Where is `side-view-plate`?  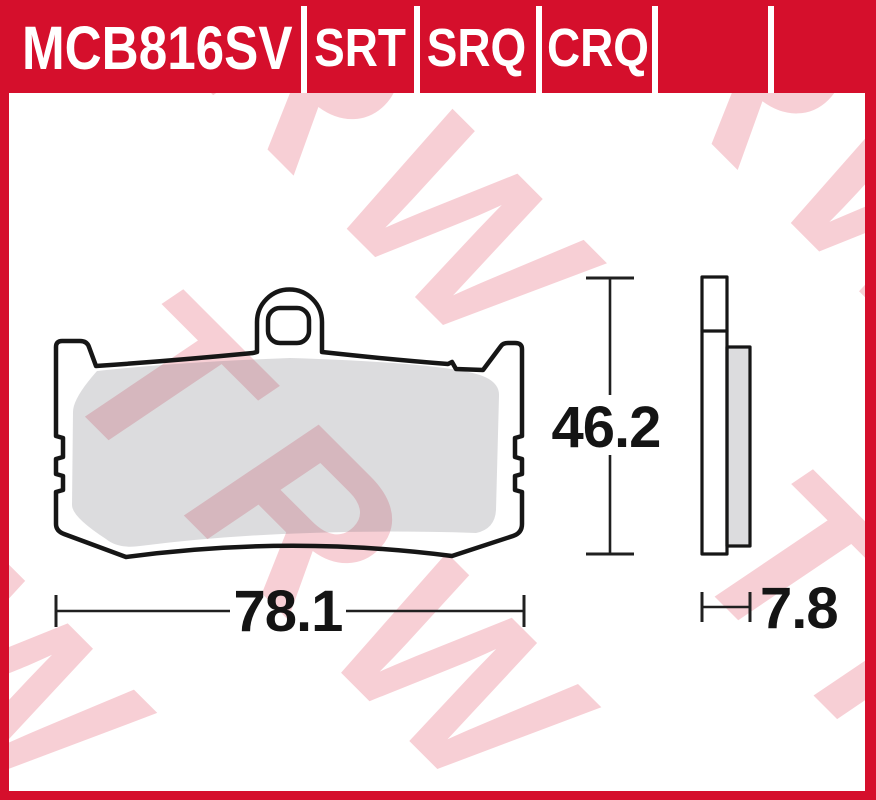 side-view-plate is located at coordinates (714, 415).